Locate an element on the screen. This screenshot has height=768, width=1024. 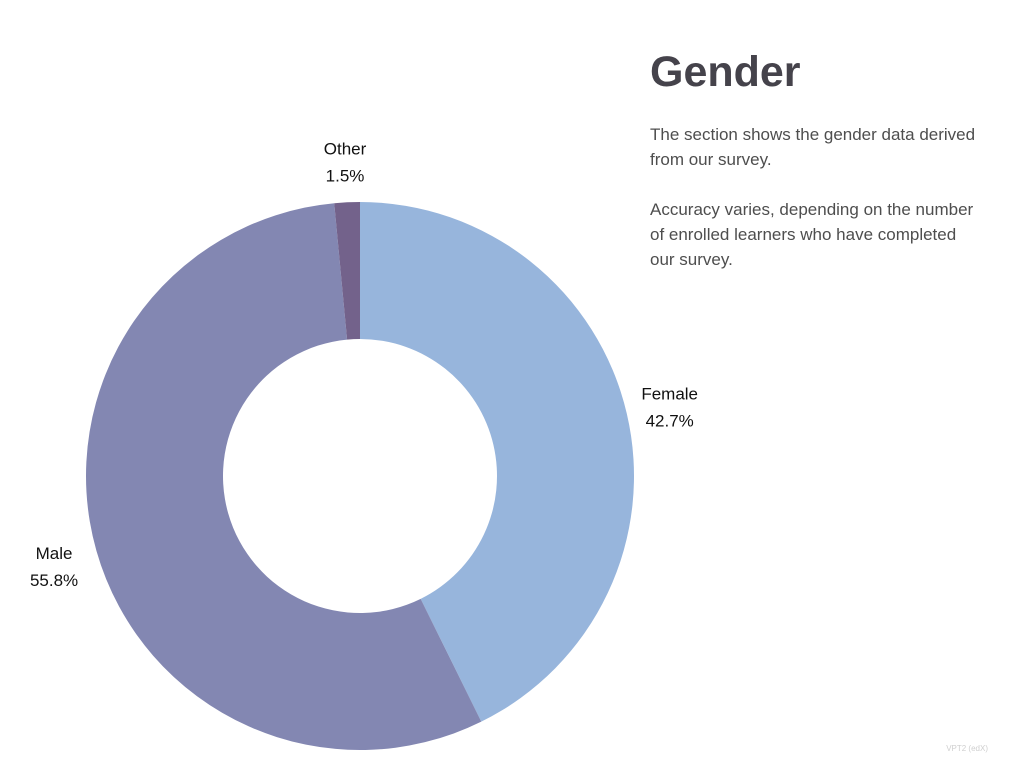
label-female-value: 42.7% is located at coordinates (670, 421).